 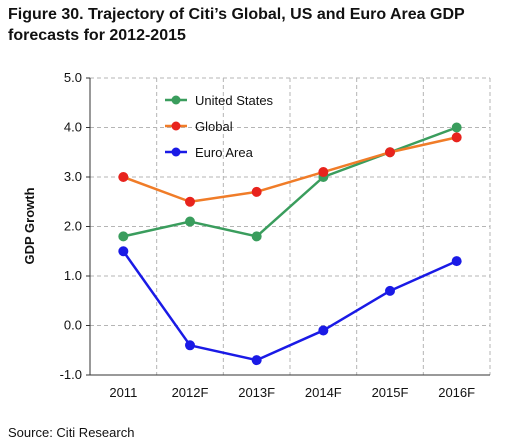 What do you see at coordinates (123, 392) in the screenshot?
I see `x-tick-label: 2011` at bounding box center [123, 392].